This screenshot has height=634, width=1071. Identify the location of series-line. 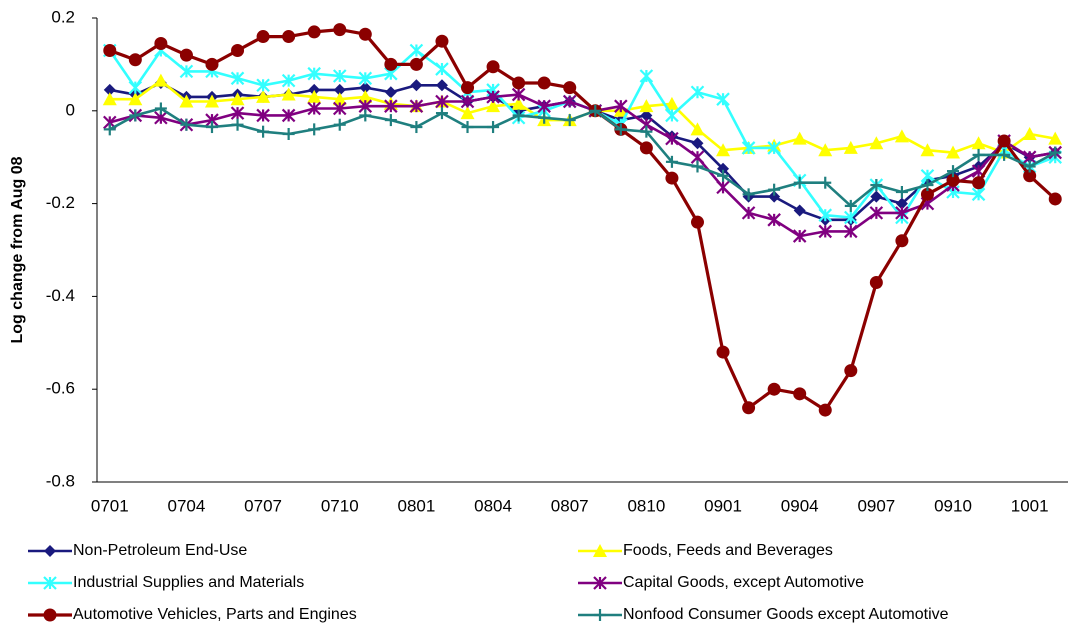
(582, 157).